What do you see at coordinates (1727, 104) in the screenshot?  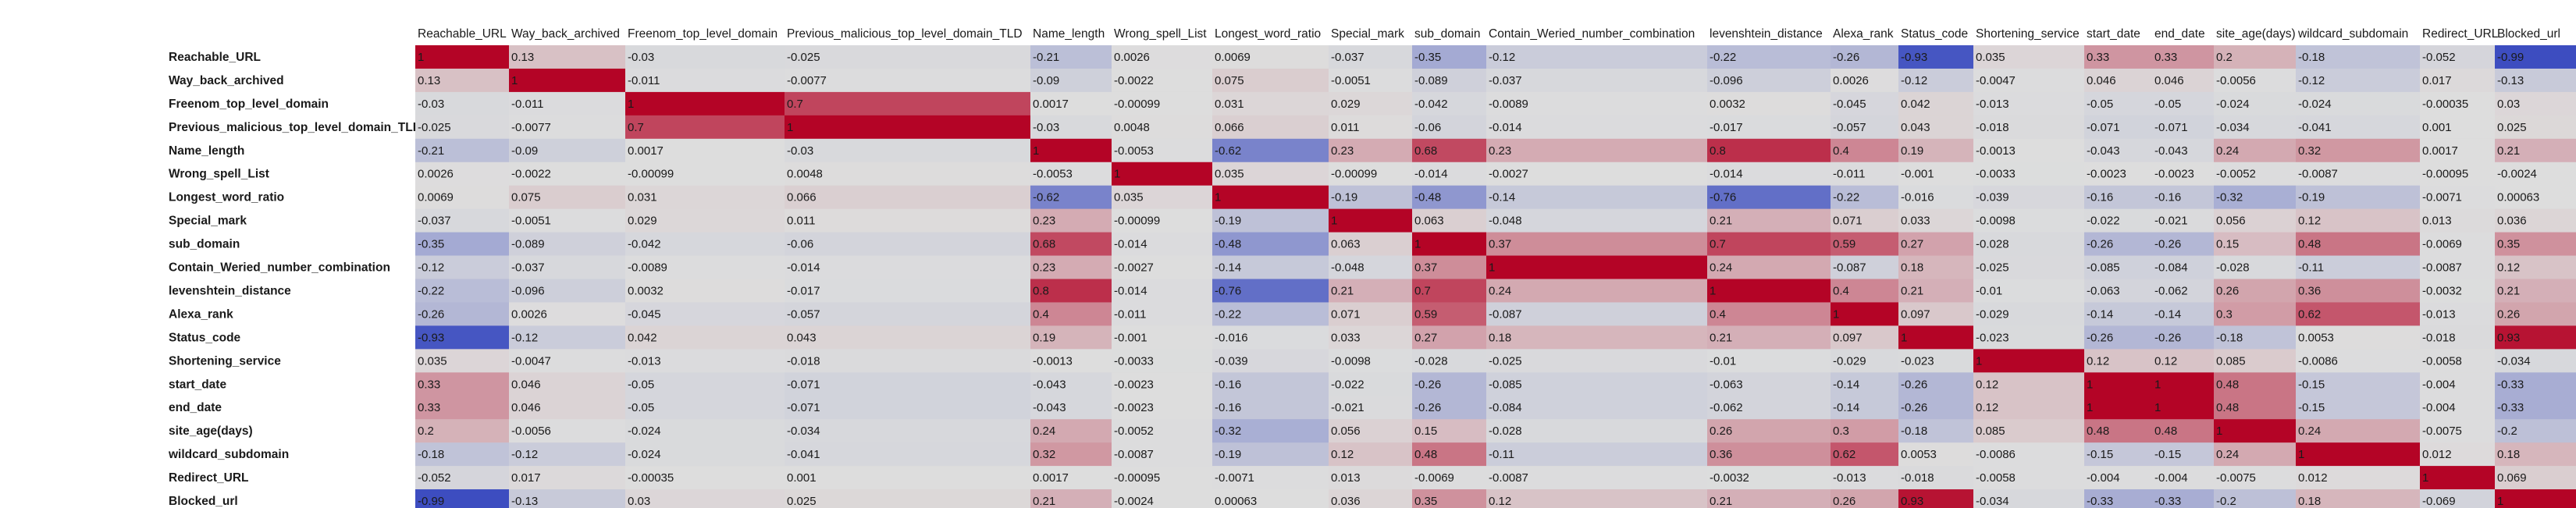 I see `cell-value-label: 0.0032` at bounding box center [1727, 104].